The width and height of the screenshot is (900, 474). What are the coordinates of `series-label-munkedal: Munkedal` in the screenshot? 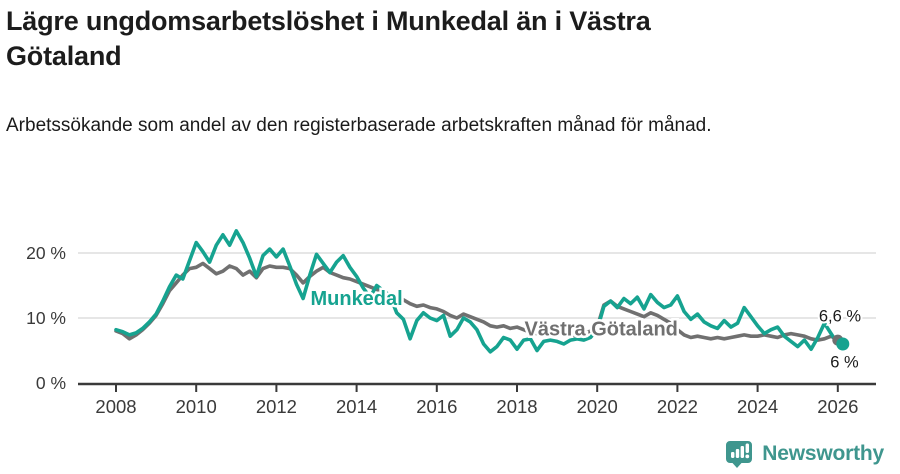 It's located at (356, 299).